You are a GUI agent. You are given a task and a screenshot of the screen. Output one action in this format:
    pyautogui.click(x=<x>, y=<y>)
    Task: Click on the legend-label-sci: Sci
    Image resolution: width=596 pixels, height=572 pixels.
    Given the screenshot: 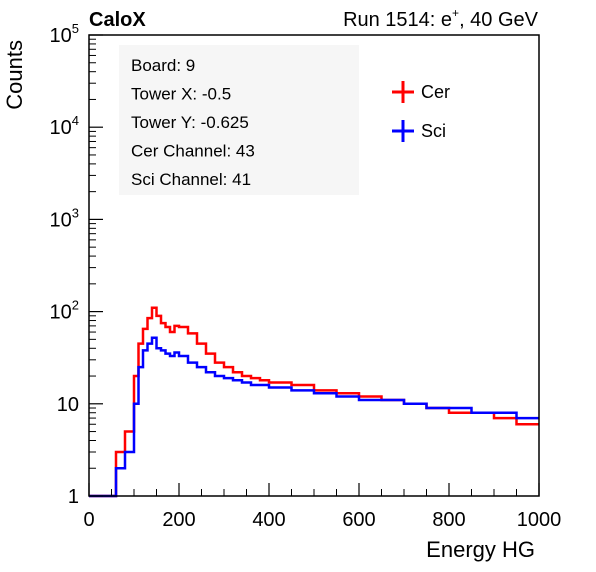 What is the action you would take?
    pyautogui.click(x=433, y=131)
    